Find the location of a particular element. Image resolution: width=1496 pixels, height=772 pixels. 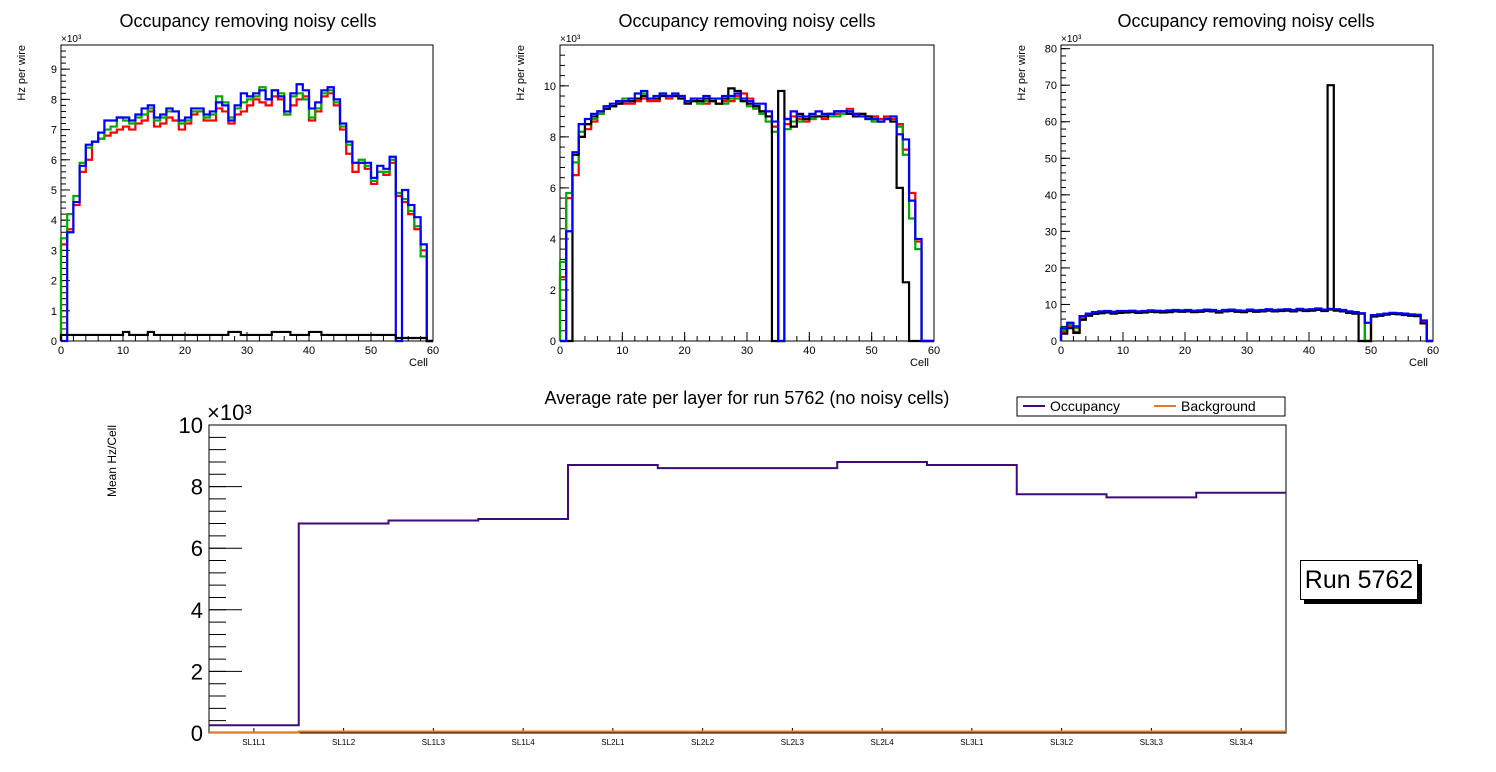

y-tick-label: 30 is located at coordinates (1051, 232).